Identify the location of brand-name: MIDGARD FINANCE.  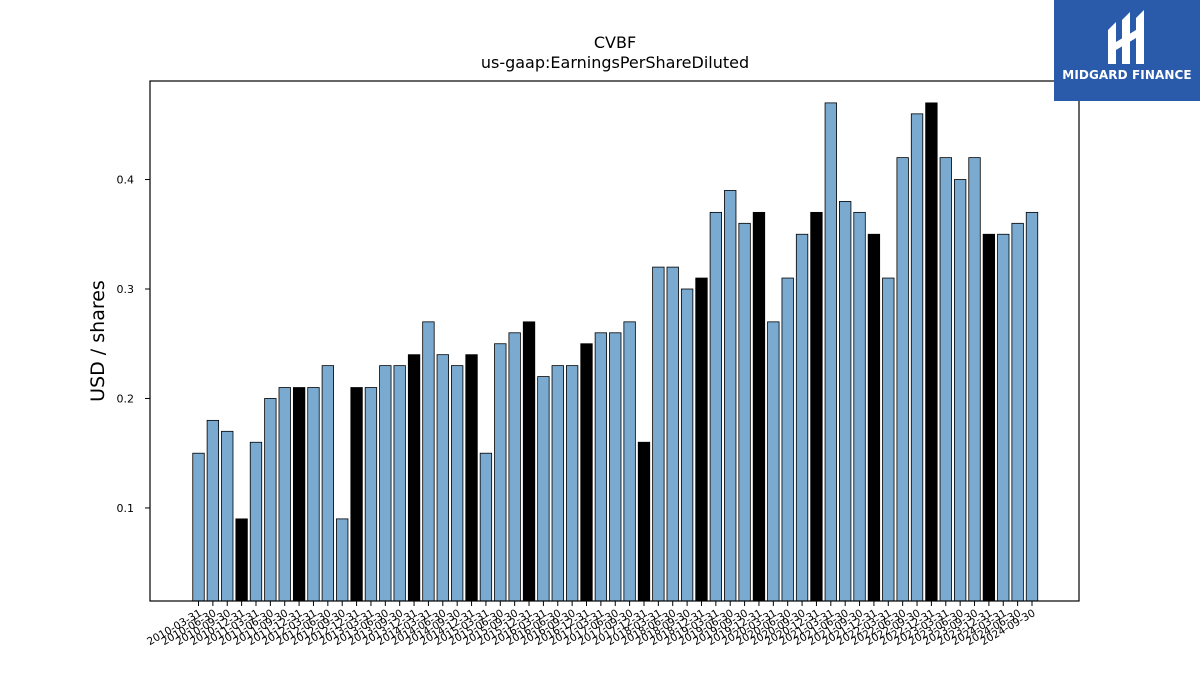
(1127, 75).